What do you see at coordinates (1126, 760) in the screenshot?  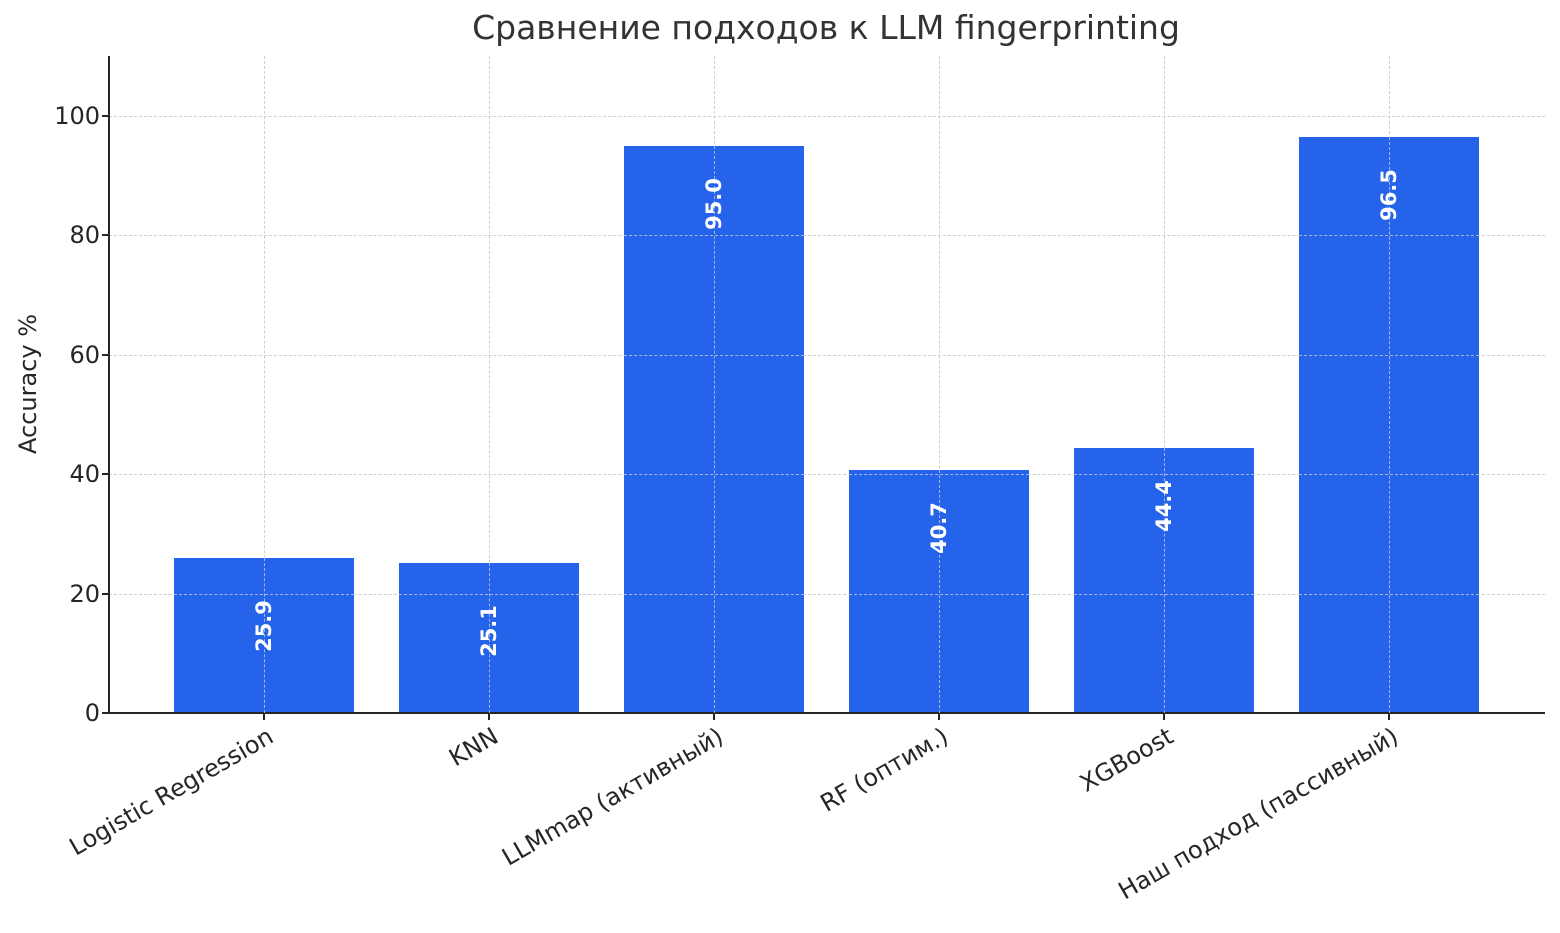 I see `x-tick-label: XGBoost` at bounding box center [1126, 760].